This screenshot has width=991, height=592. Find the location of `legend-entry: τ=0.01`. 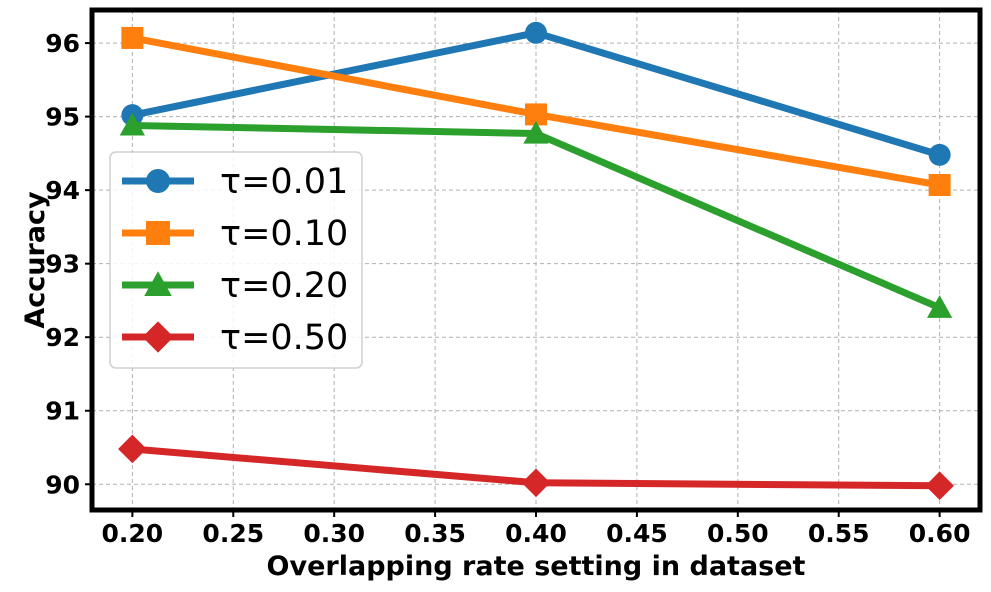

legend-entry: τ=0.01 is located at coordinates (235, 182).